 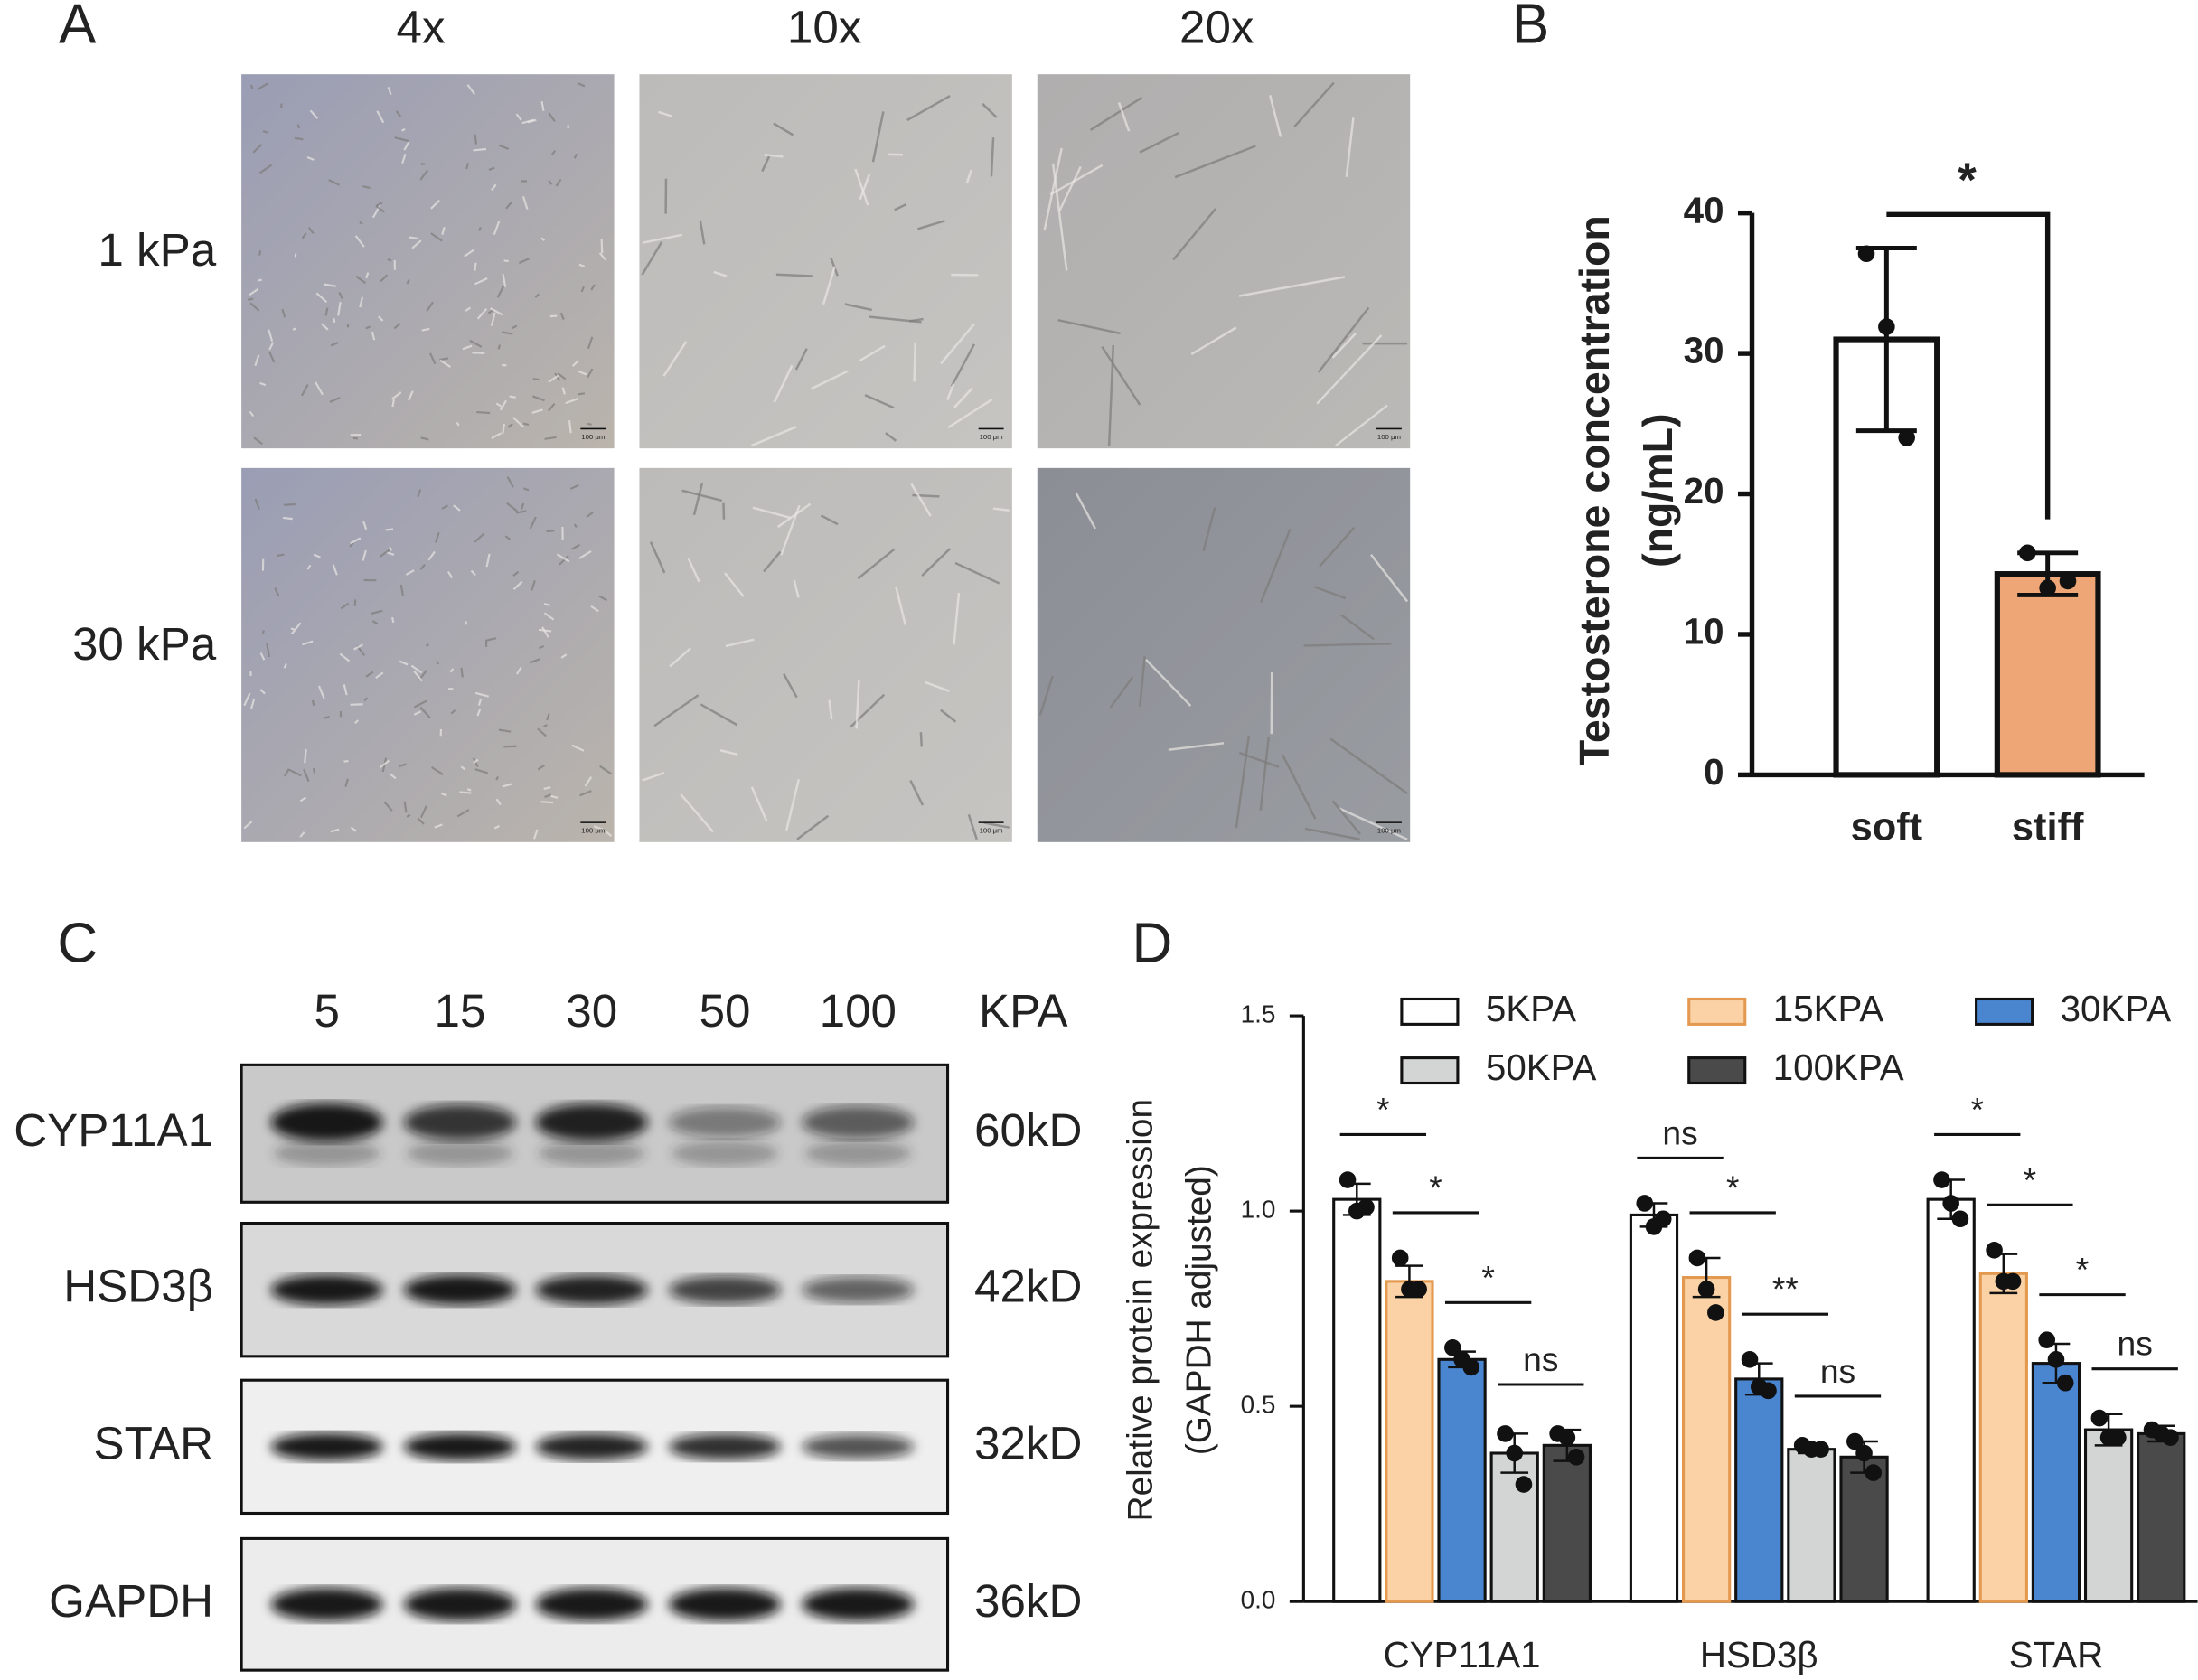 I want to click on x-tick-label: STAR, so click(x=2056, y=1655).